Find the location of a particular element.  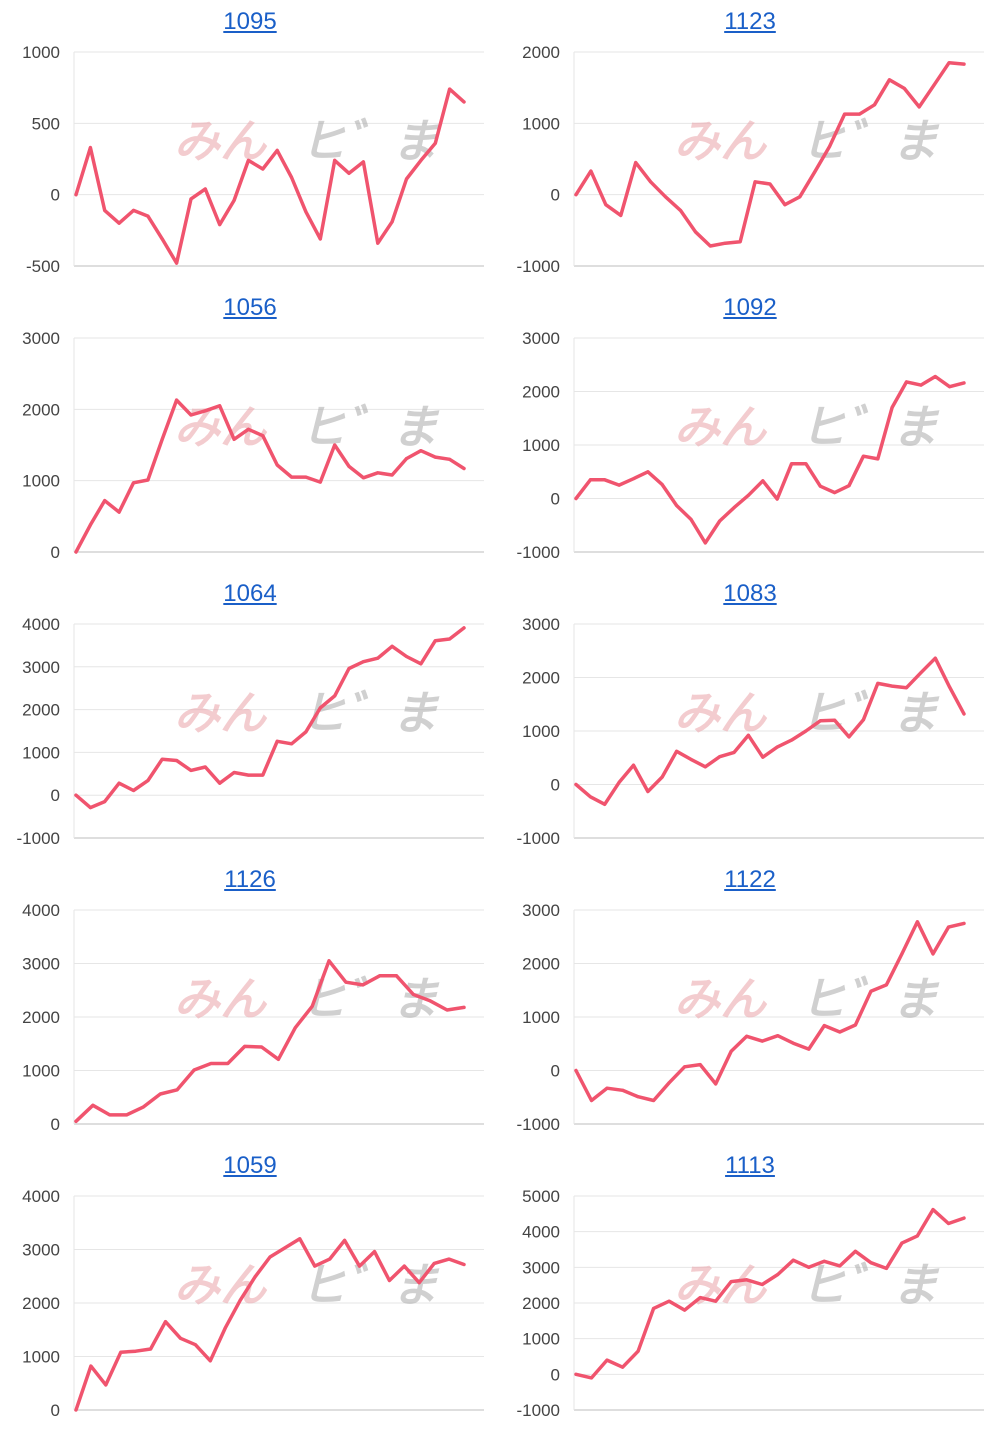

line-chart: -1000 0 1000 2000 3000 4000 5000 みん ヒ゛ま is located at coordinates (750, 1303).